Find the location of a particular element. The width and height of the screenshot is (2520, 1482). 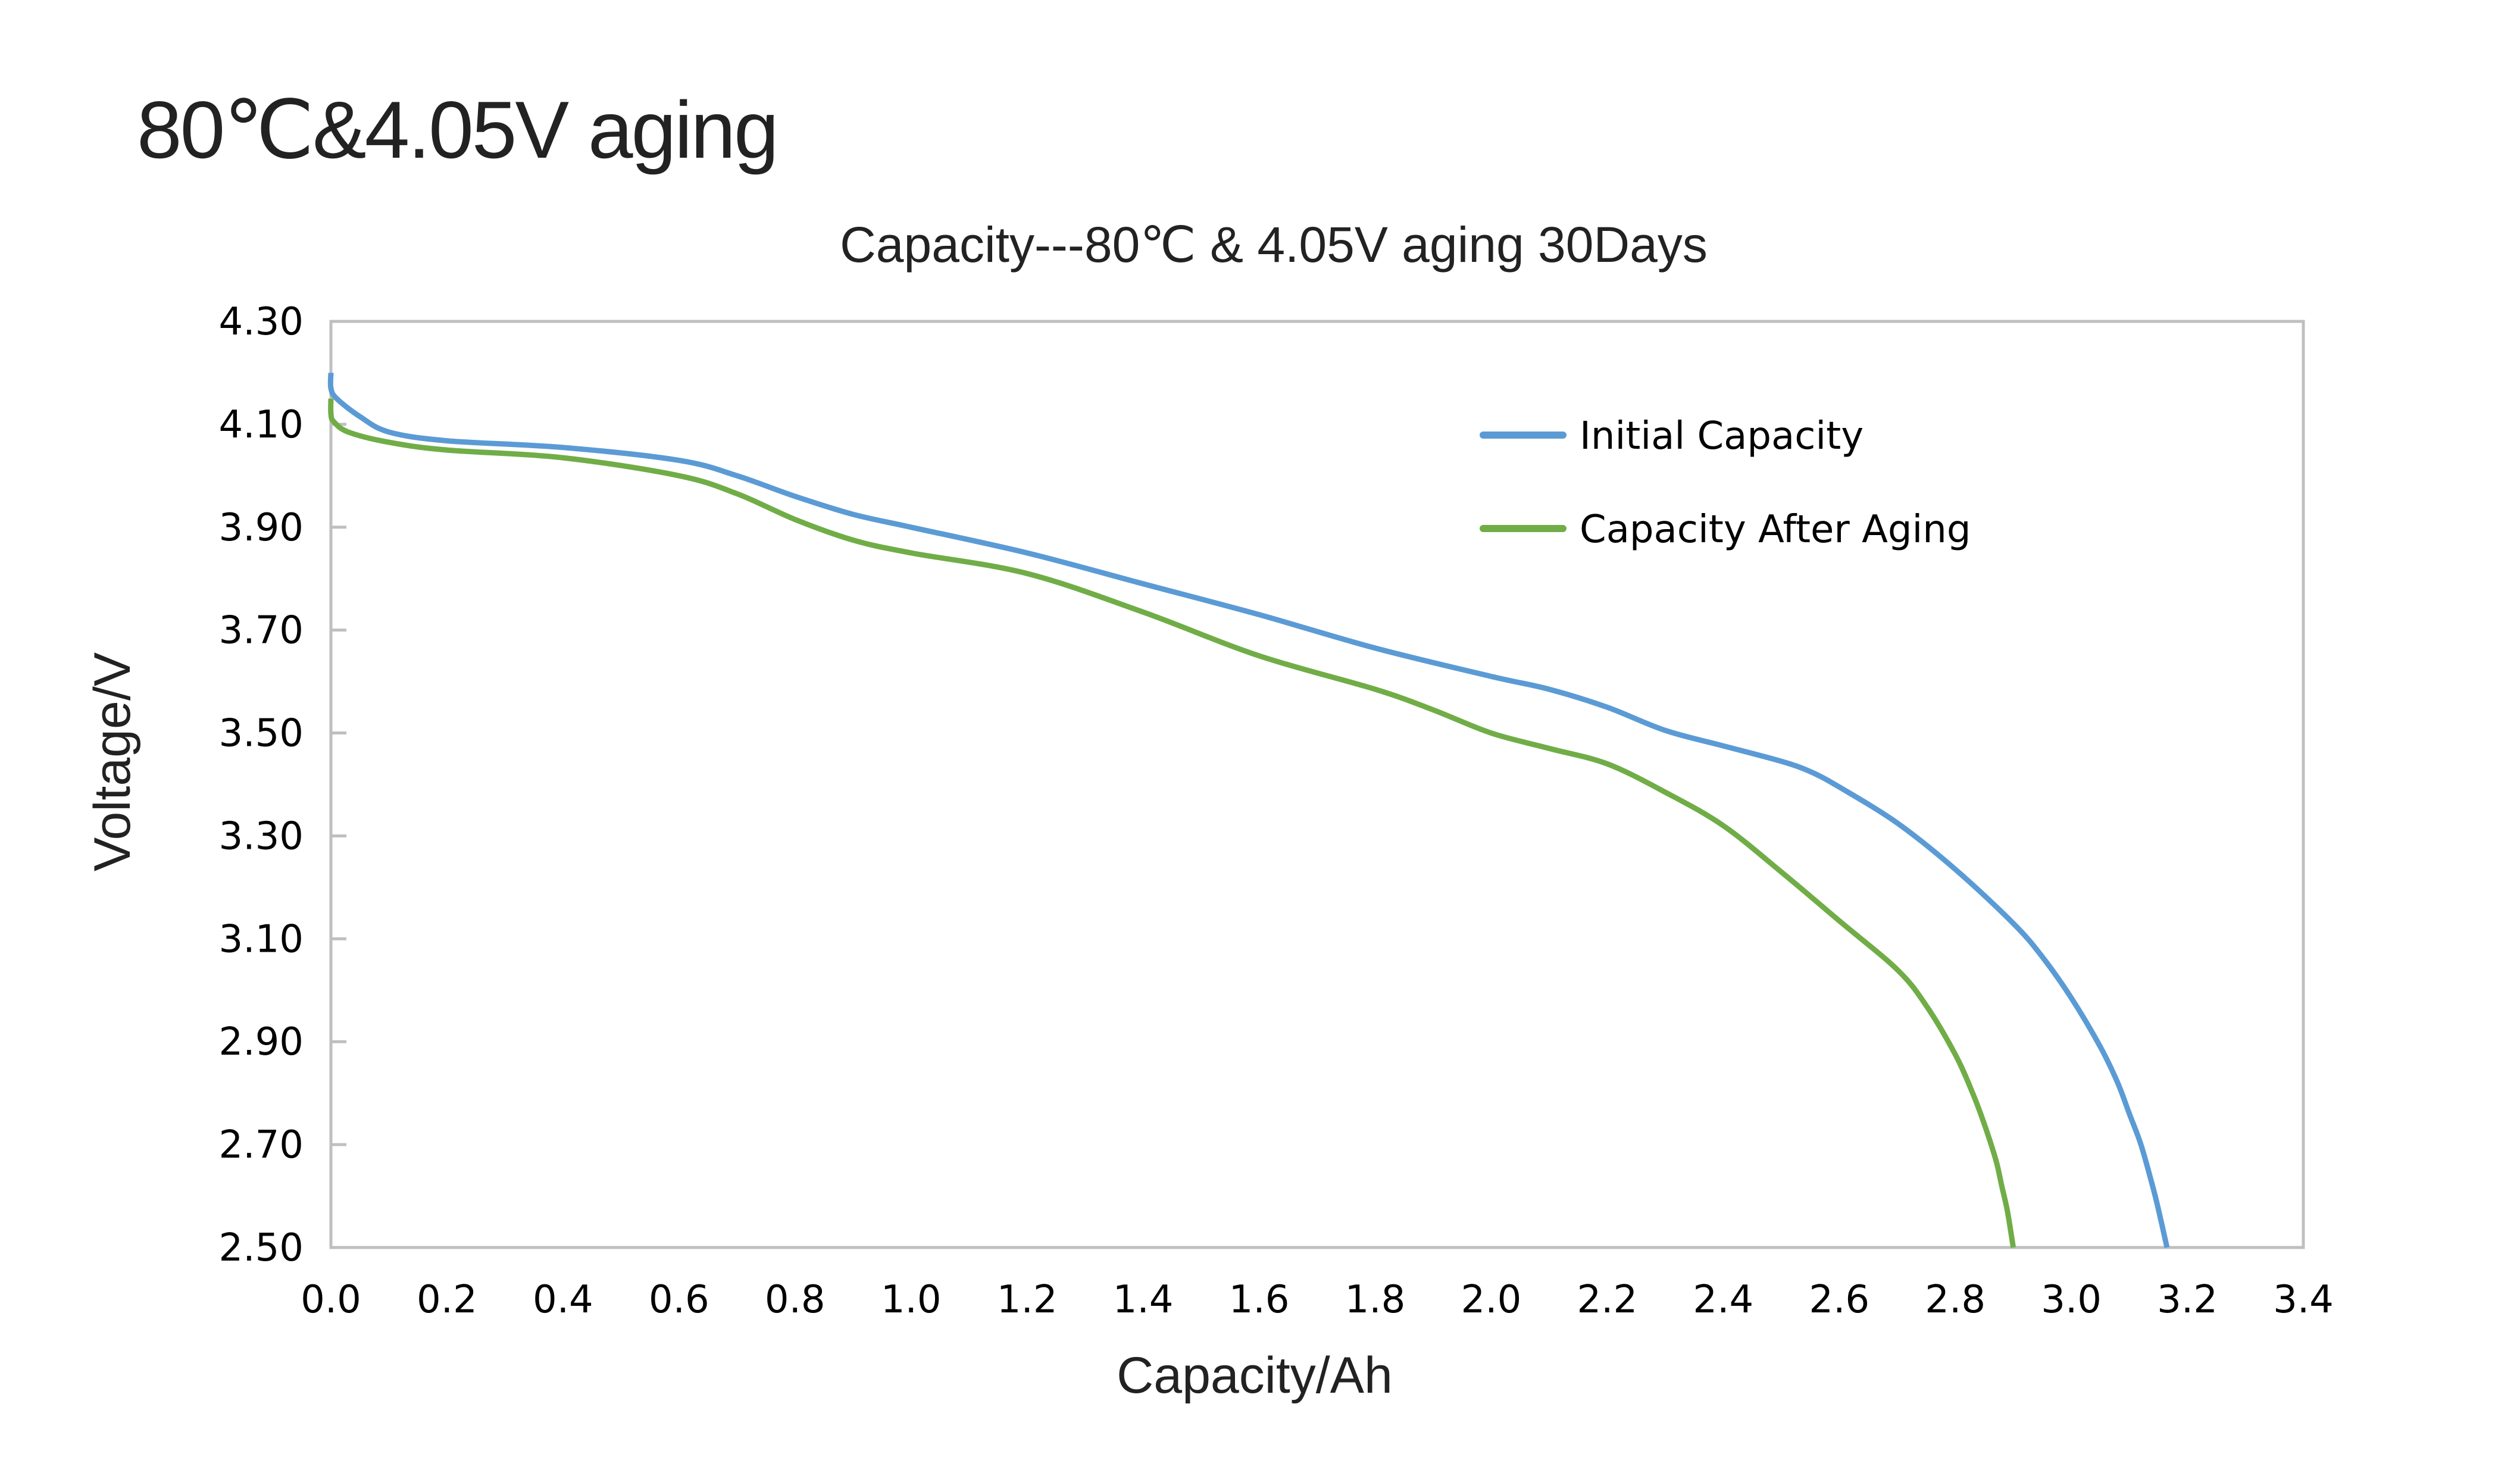

x-tick-label: 2.0 is located at coordinates (1492, 1300).